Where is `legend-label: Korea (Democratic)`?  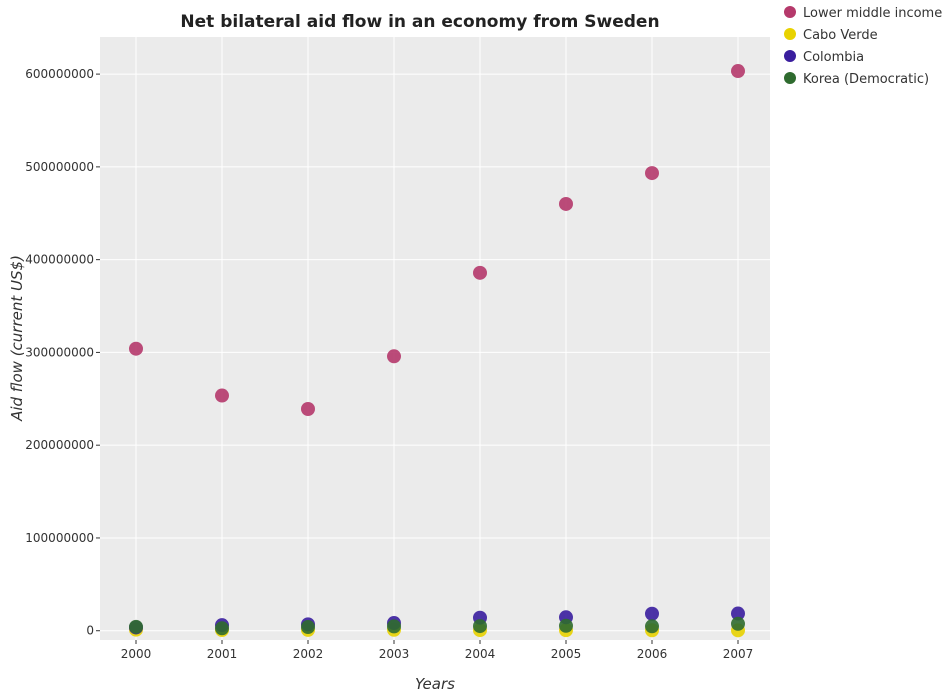 legend-label: Korea (Democratic) is located at coordinates (866, 79).